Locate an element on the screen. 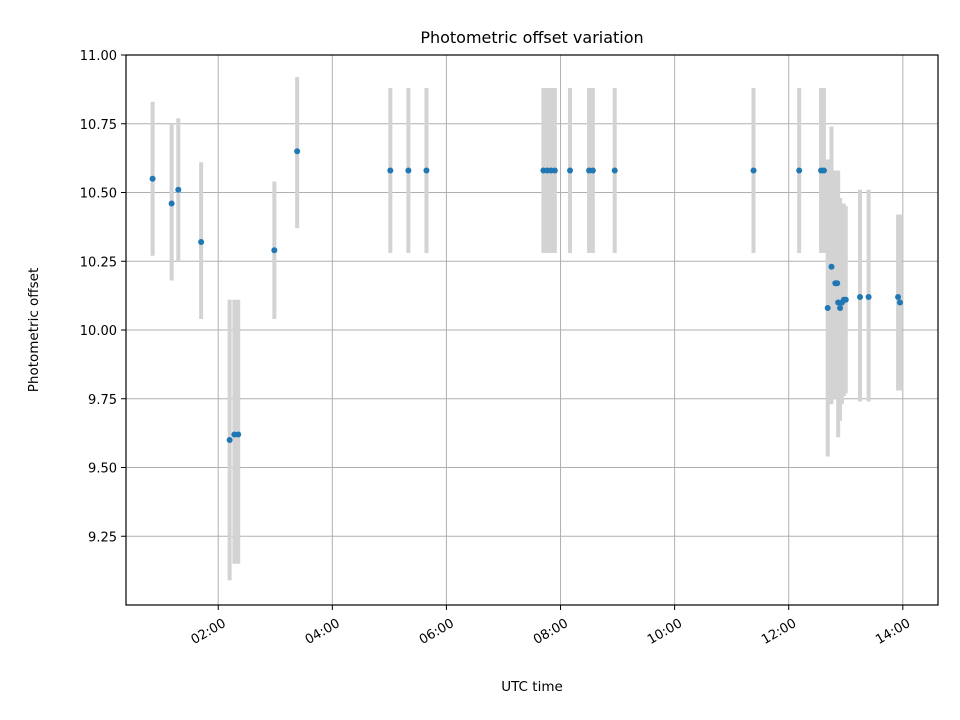 This screenshot has width=960, height=720. y-tick-label: 10.75 is located at coordinates (98, 125).